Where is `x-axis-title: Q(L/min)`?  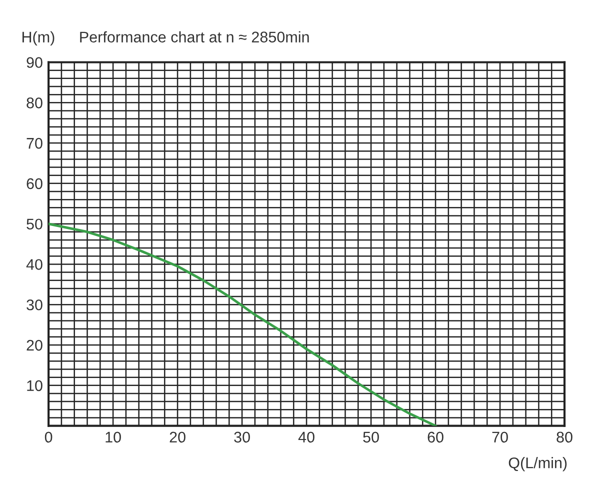
x-axis-title: Q(L/min) is located at coordinates (537, 464).